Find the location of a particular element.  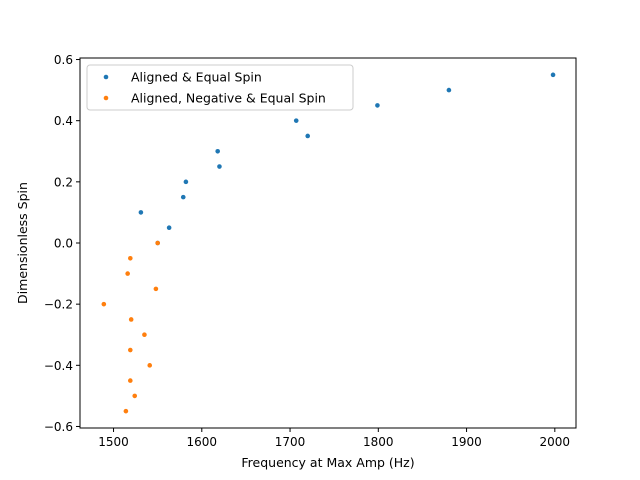

x-tick-label: 2000 is located at coordinates (555, 442).